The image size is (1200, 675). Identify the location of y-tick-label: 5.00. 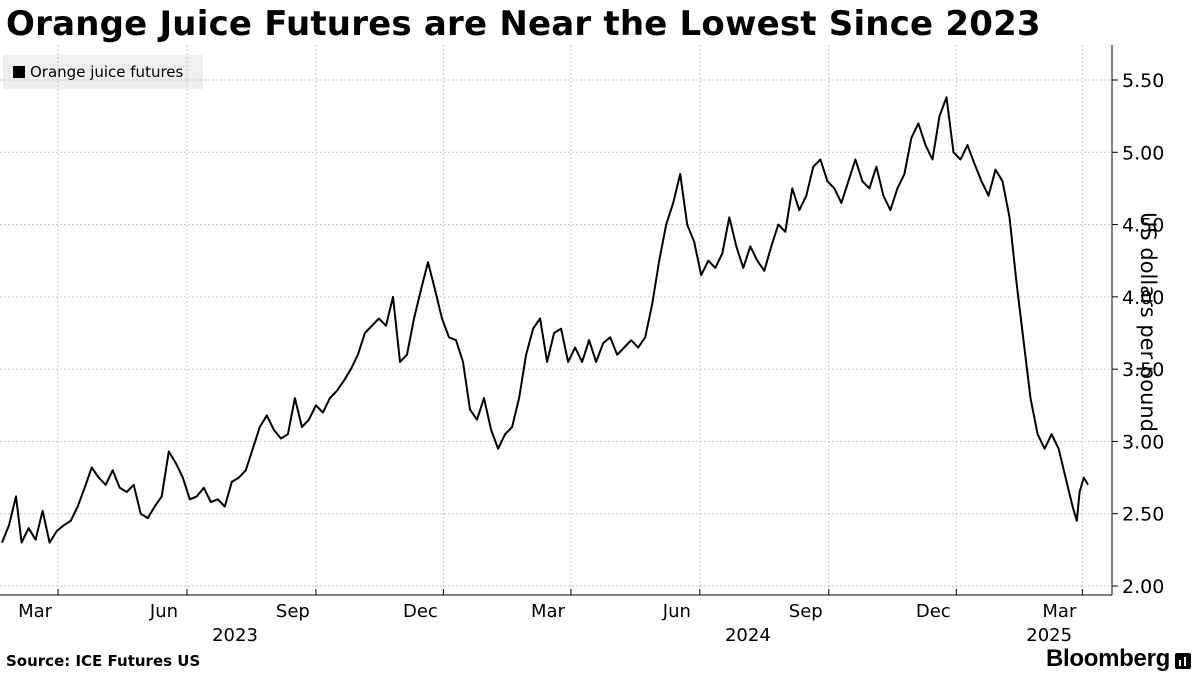
(1143, 153).